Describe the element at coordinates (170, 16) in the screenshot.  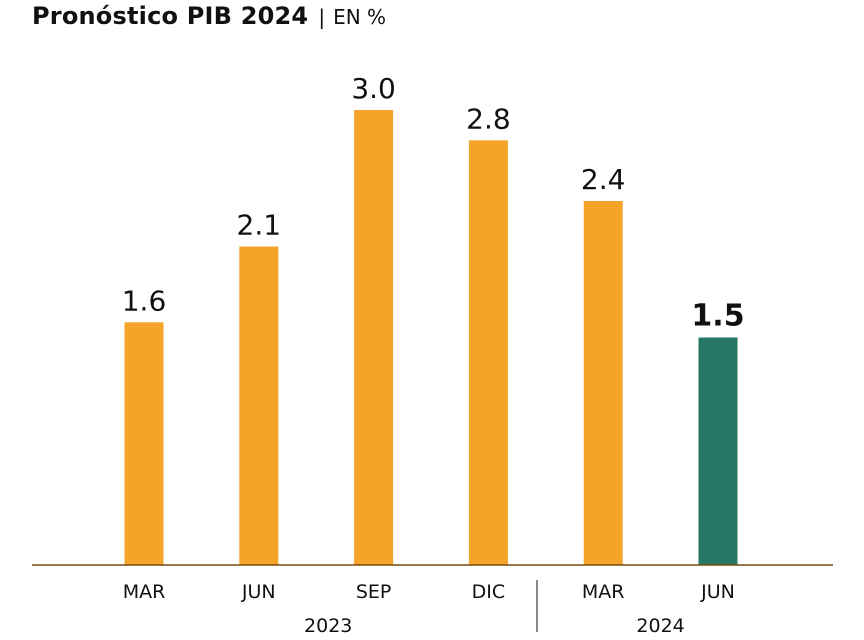
I see `chart-title: Pronóstico PIB 2024` at that location.